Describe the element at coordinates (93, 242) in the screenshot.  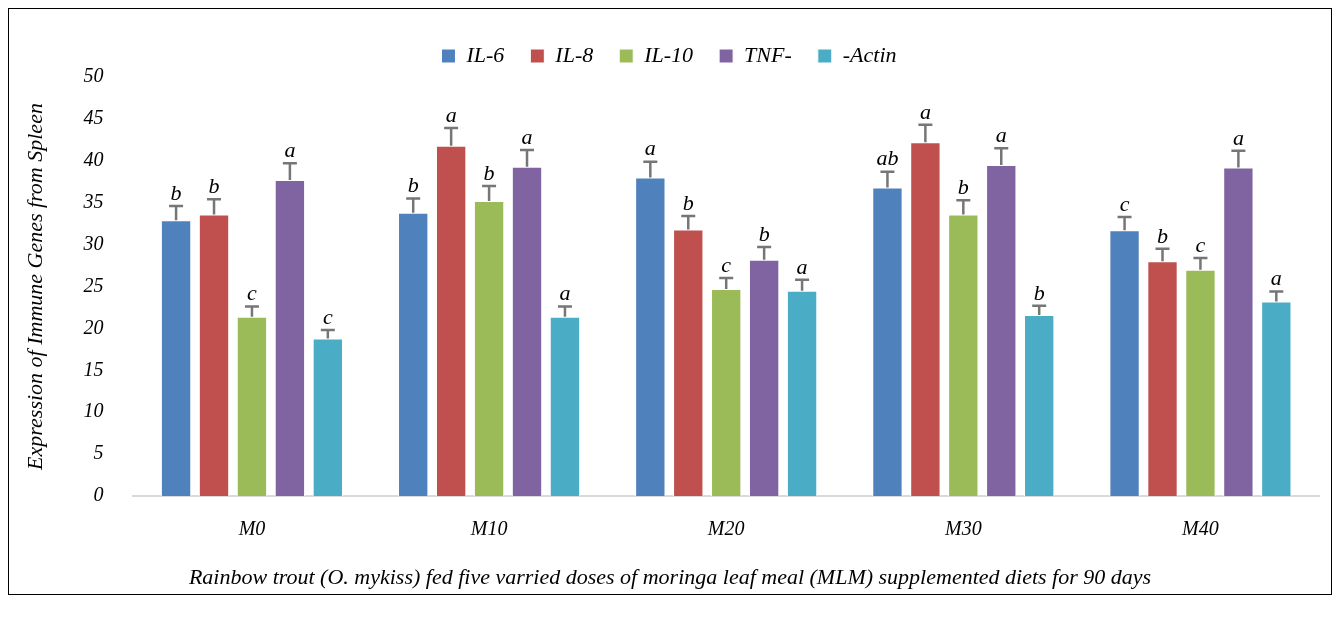
I see `y-tick-label: 30` at that location.